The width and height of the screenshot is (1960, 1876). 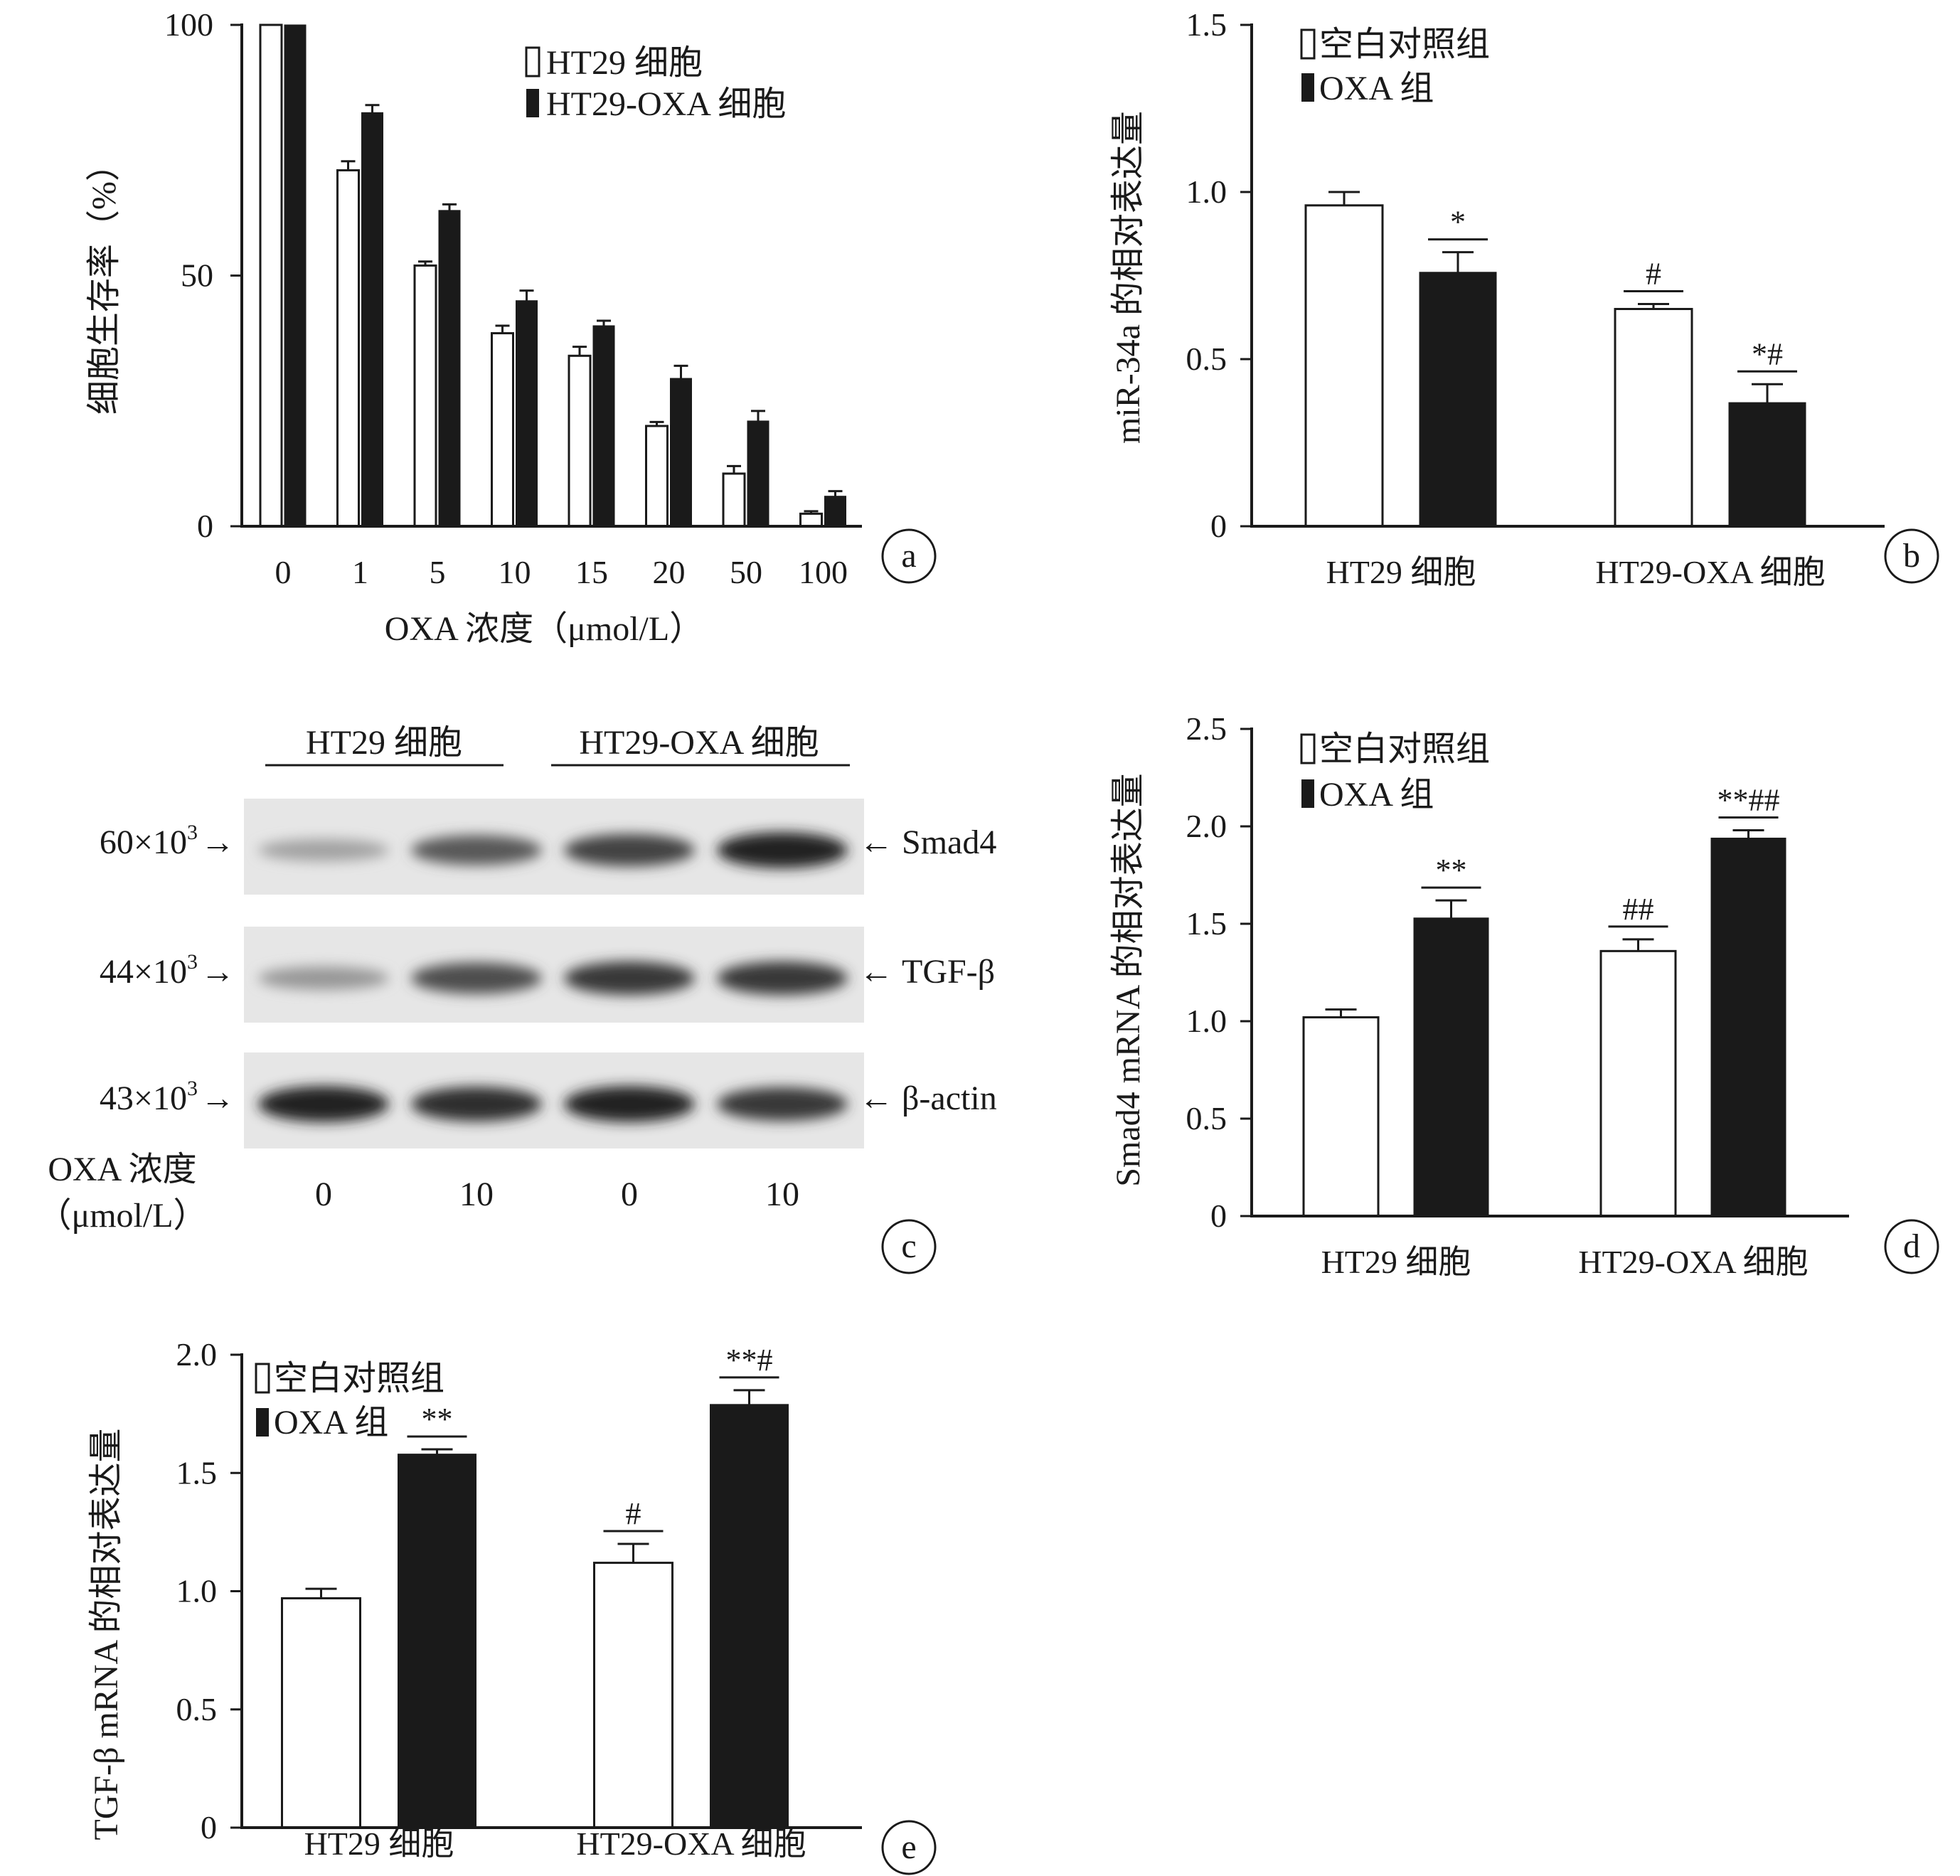 I want to click on panel-letter: c, so click(x=908, y=1246).